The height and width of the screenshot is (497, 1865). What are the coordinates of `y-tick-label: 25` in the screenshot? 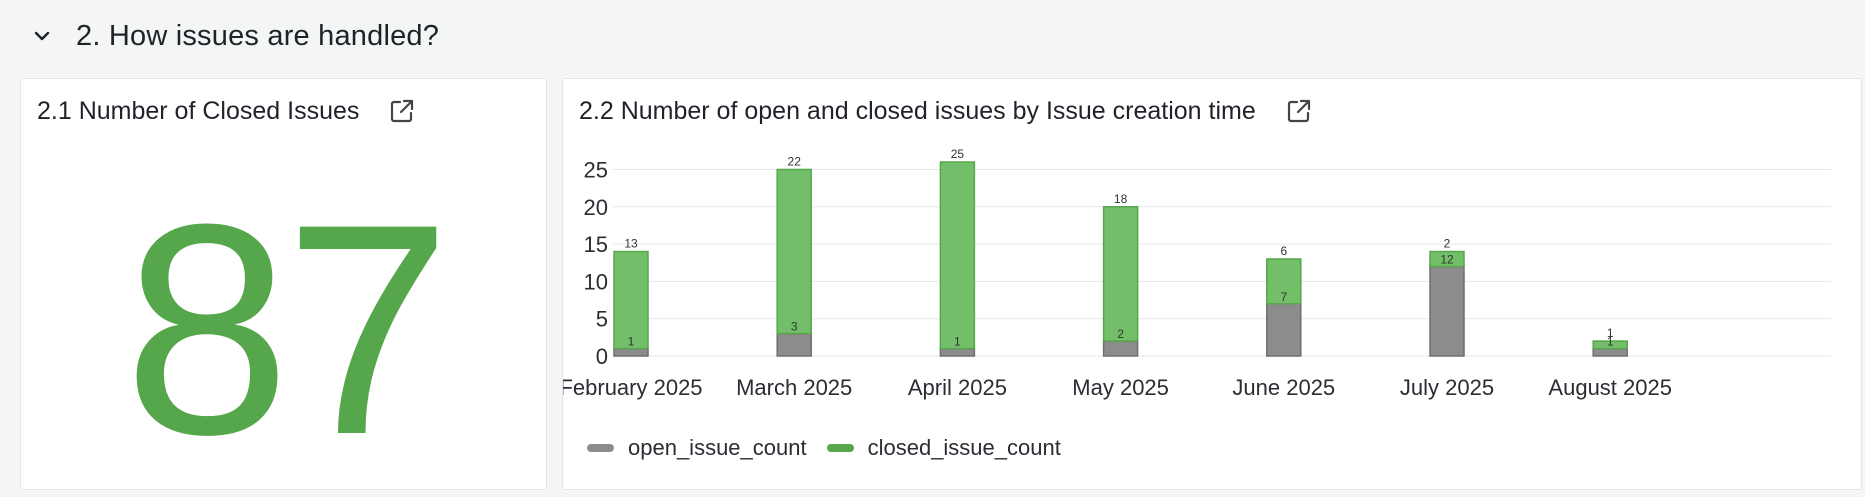 It's located at (596, 169).